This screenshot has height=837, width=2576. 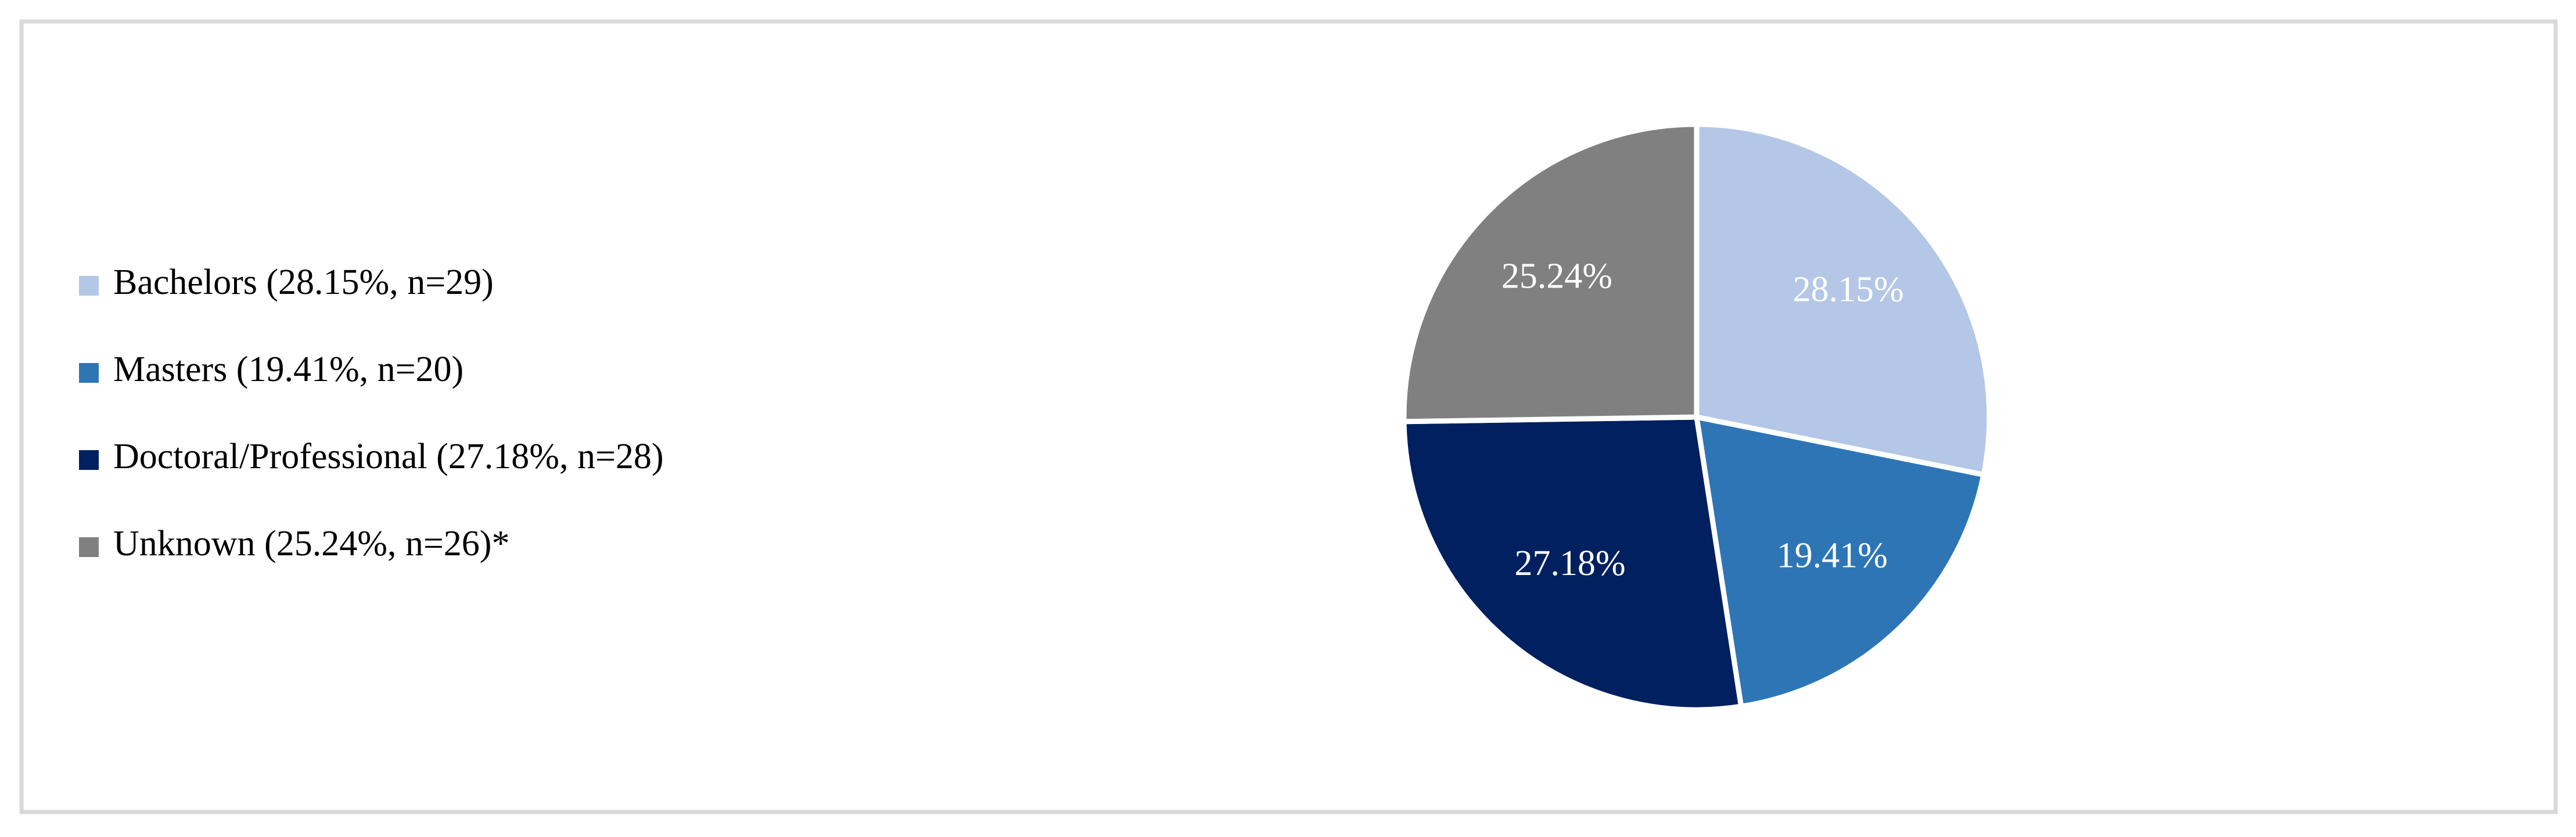 I want to click on data-label: 27.18%, so click(x=1570, y=563).